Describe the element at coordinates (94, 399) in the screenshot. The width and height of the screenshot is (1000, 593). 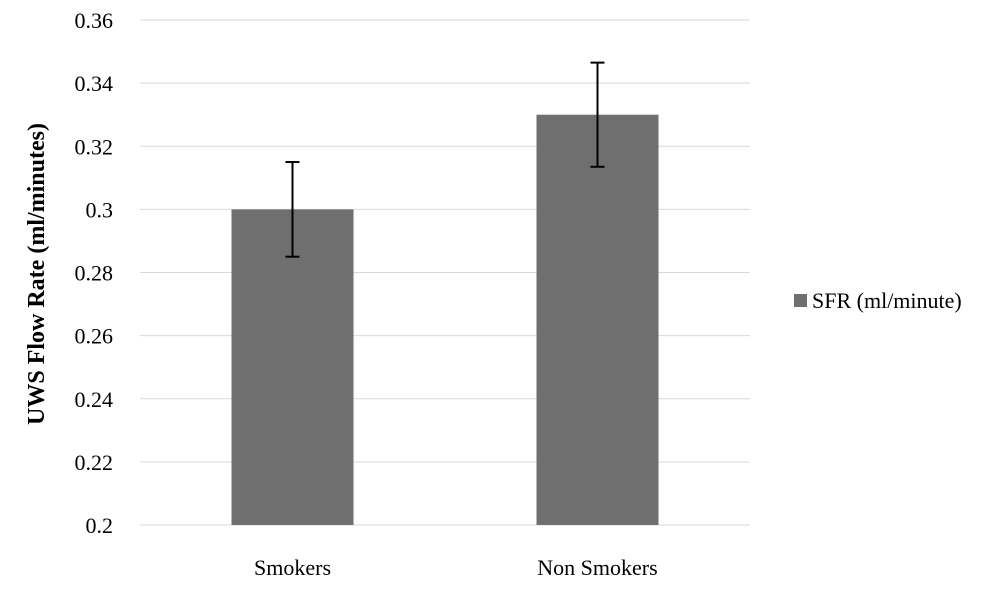
I see `y-tick-label: 0.24` at that location.